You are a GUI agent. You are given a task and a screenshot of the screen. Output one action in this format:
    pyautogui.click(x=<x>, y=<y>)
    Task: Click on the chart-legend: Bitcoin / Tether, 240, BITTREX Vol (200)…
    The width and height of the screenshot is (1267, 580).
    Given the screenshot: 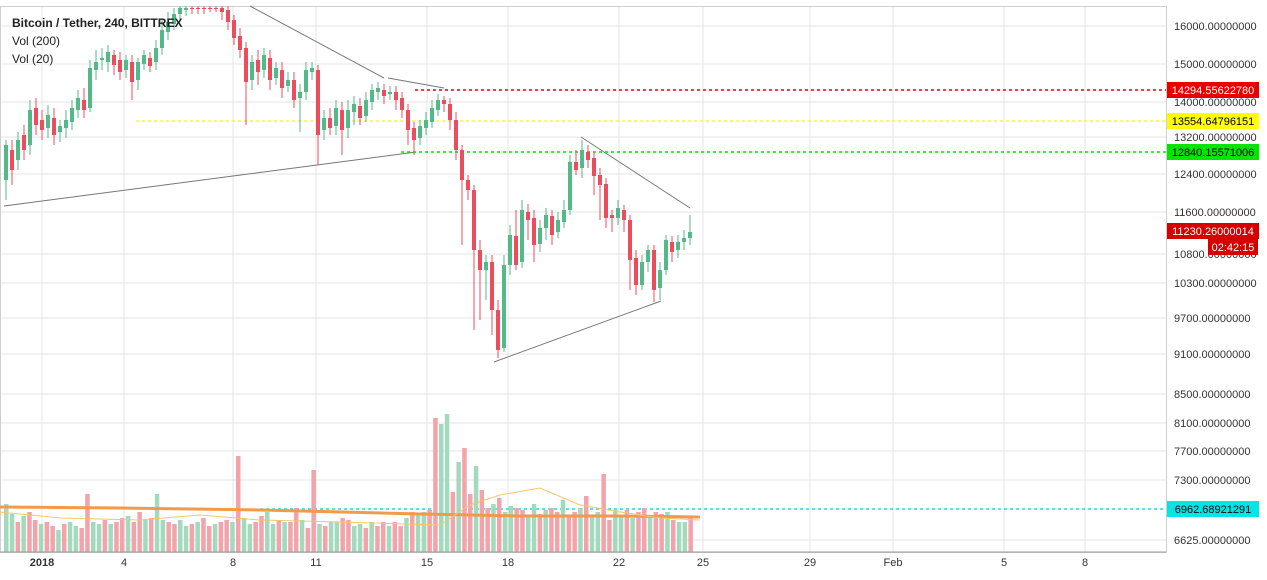 What is the action you would take?
    pyautogui.click(x=97, y=41)
    